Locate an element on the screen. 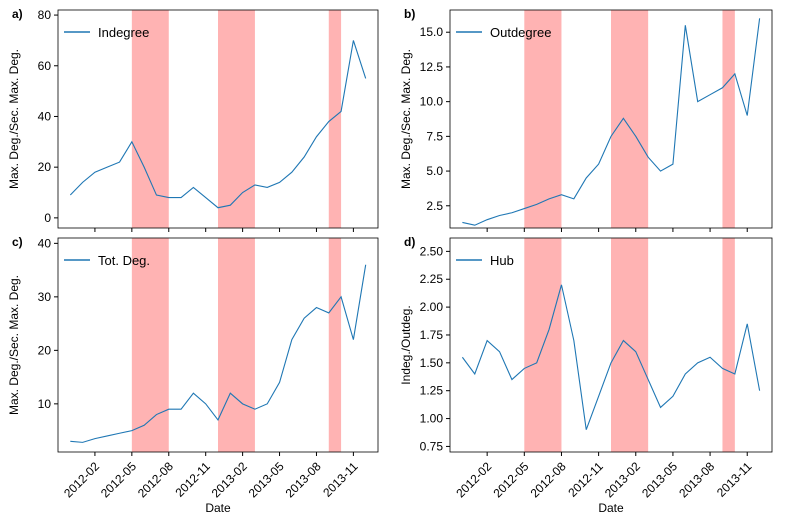  panel-label: a) is located at coordinates (17, 14).